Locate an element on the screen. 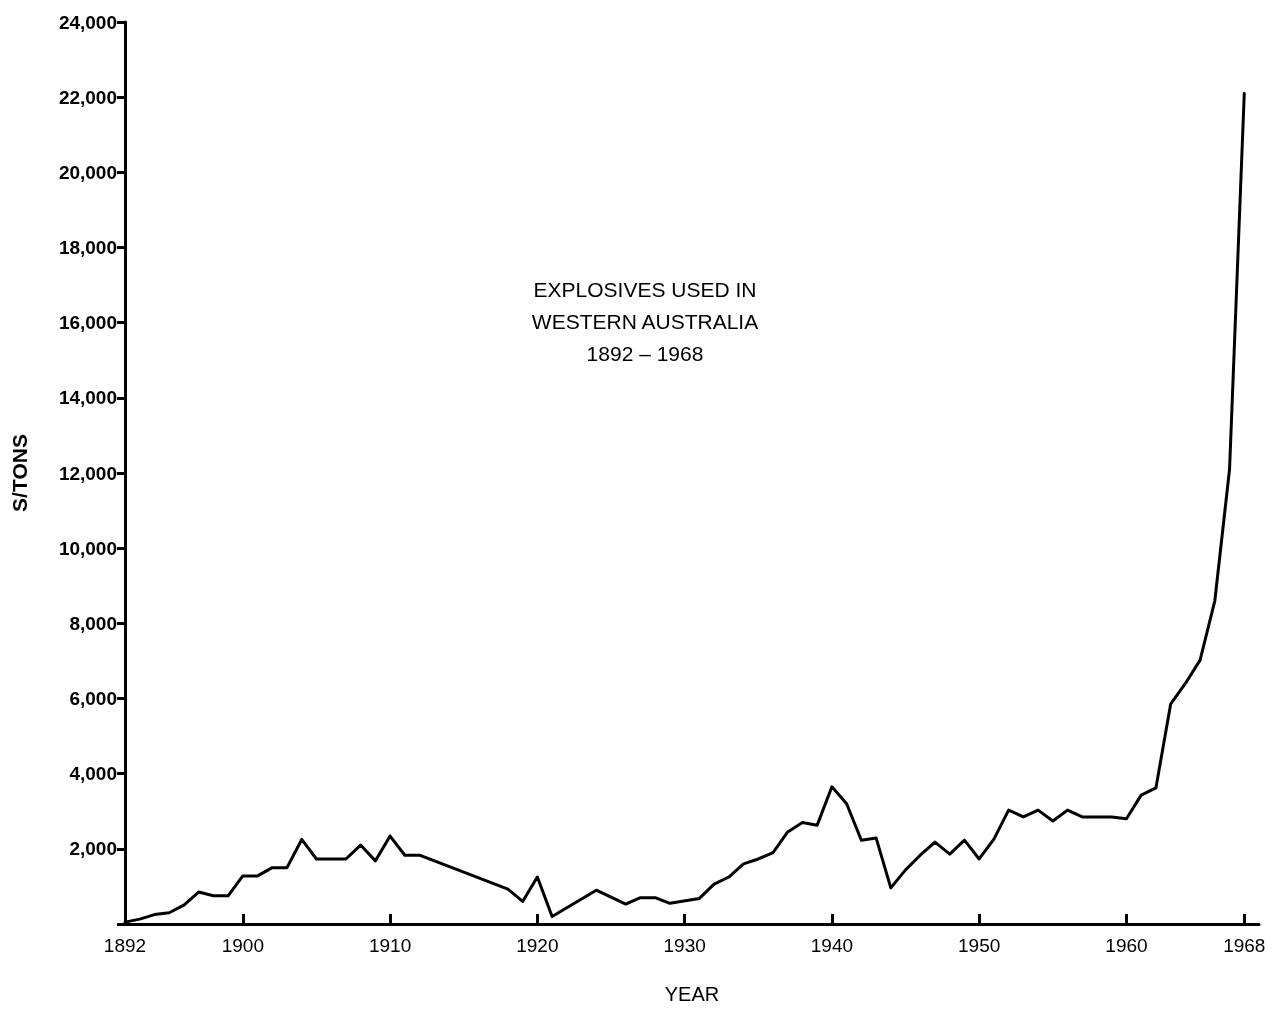 The image size is (1273, 1009). x-tick-label: 1940 is located at coordinates (832, 945).